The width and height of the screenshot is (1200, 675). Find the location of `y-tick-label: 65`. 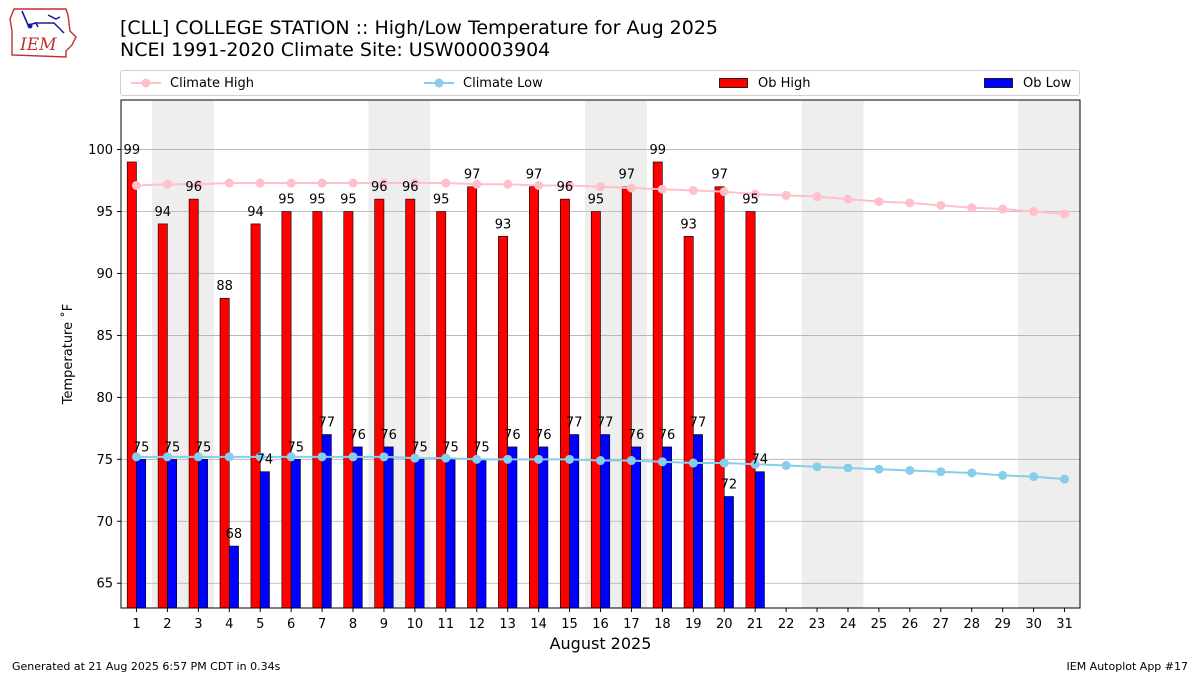

y-tick-label: 65 is located at coordinates (104, 584).